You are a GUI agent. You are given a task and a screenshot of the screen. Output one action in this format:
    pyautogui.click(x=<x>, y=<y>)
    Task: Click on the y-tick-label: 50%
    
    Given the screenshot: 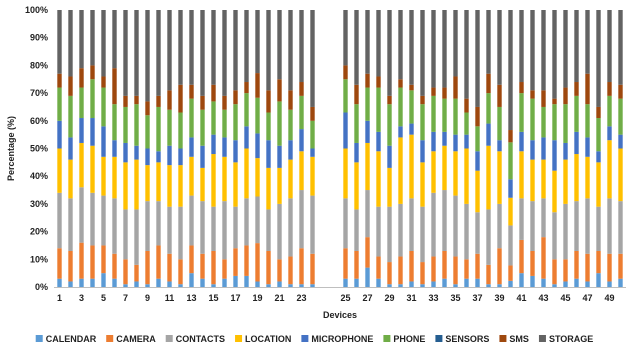 What is the action you would take?
    pyautogui.click(x=39, y=149)
    